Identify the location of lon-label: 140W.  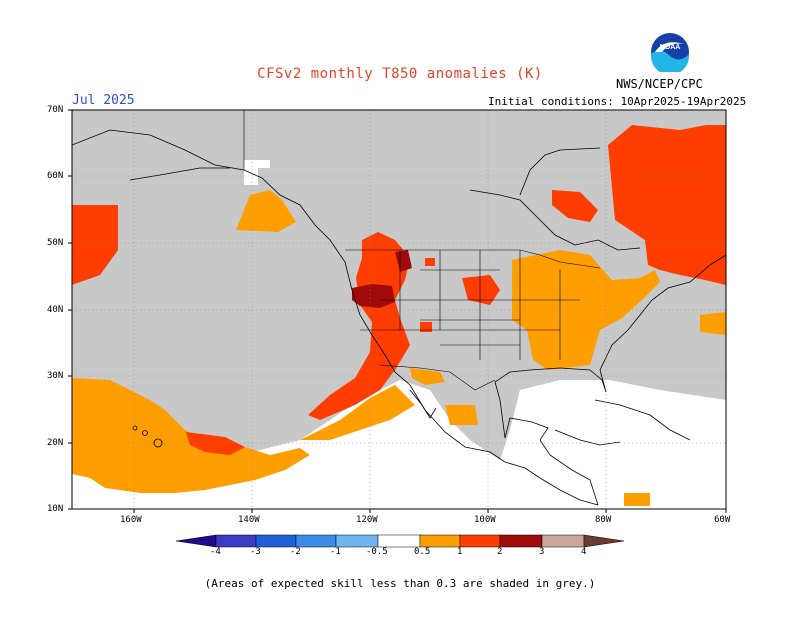
(249, 520).